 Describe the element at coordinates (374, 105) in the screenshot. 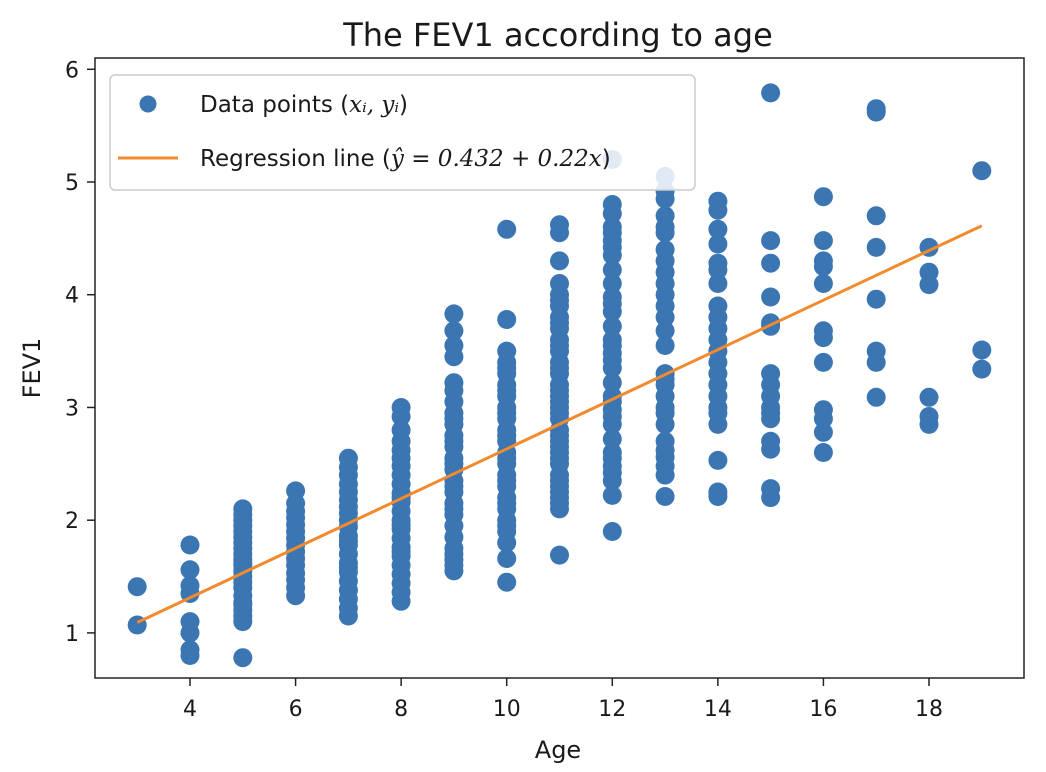

I see `legend-points-math: xᵢ, yᵢ` at that location.